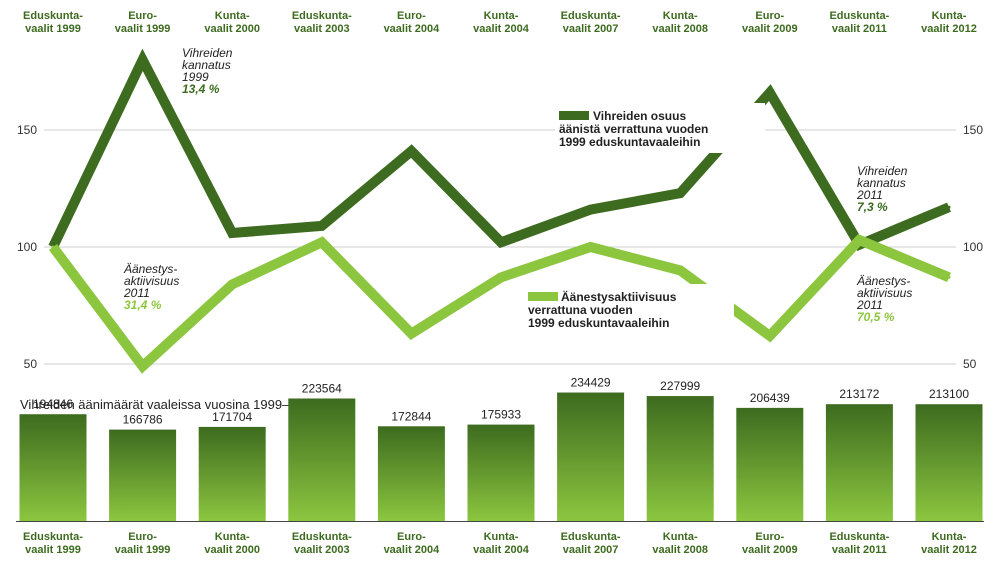 This screenshot has width=1000, height=569. I want to click on annotation-value: 70,5 %, so click(876, 317).